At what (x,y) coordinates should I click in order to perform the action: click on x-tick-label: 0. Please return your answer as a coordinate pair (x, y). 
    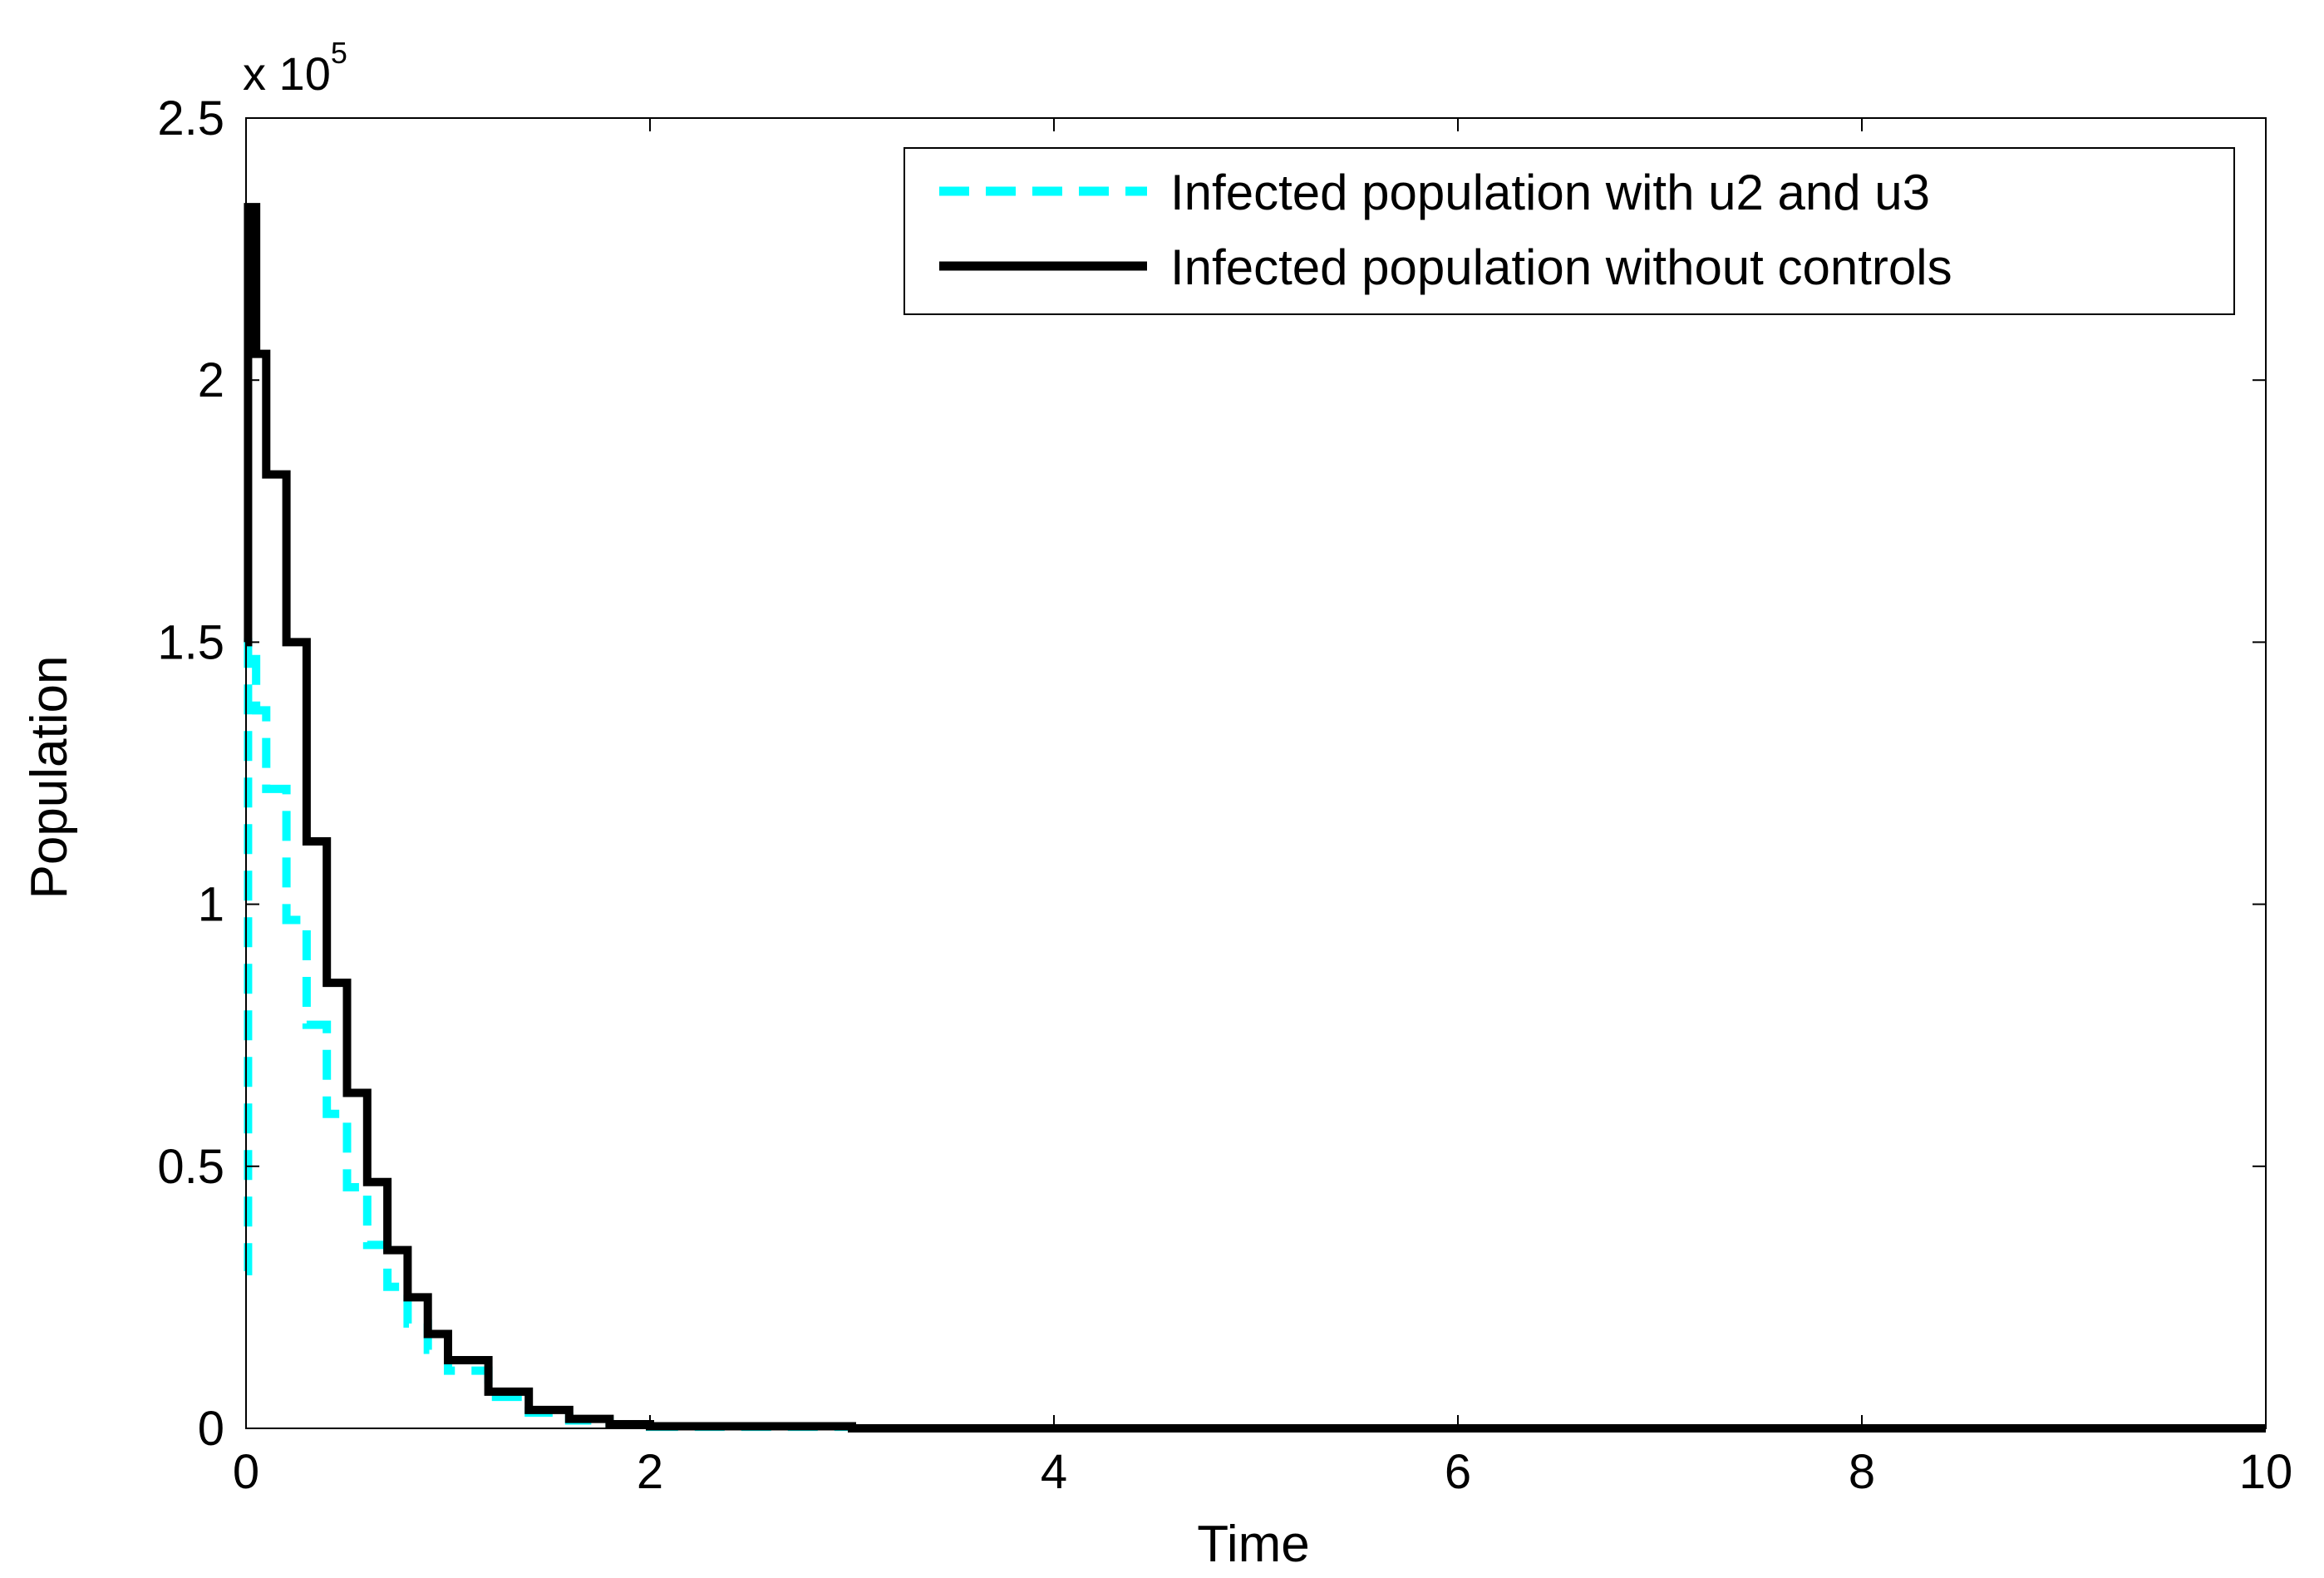
    Looking at the image, I should click on (246, 1472).